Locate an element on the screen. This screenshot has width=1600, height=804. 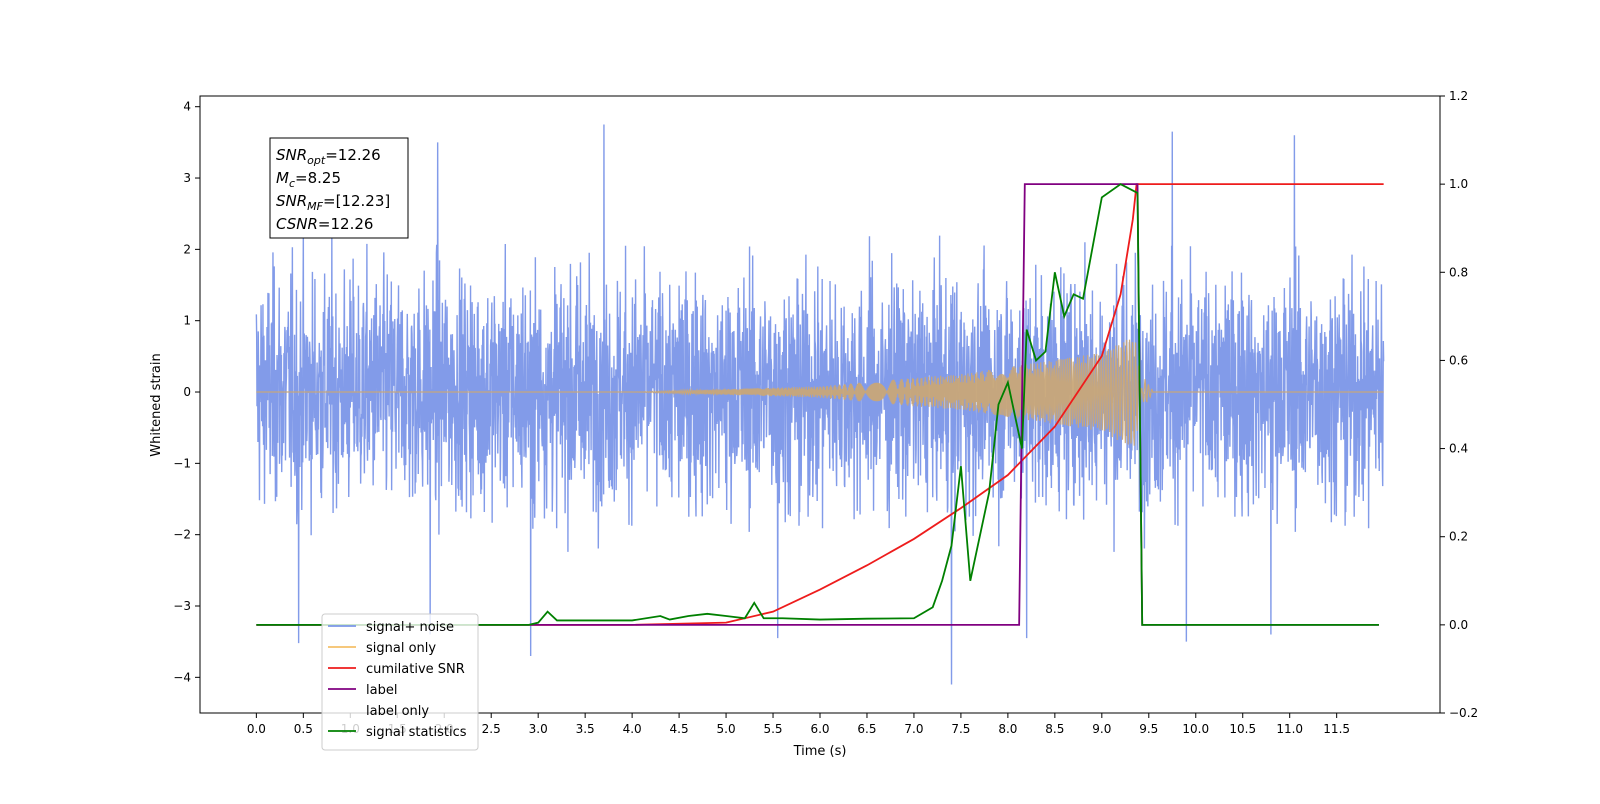
x-tick-label: 0.0 is located at coordinates (256, 729).